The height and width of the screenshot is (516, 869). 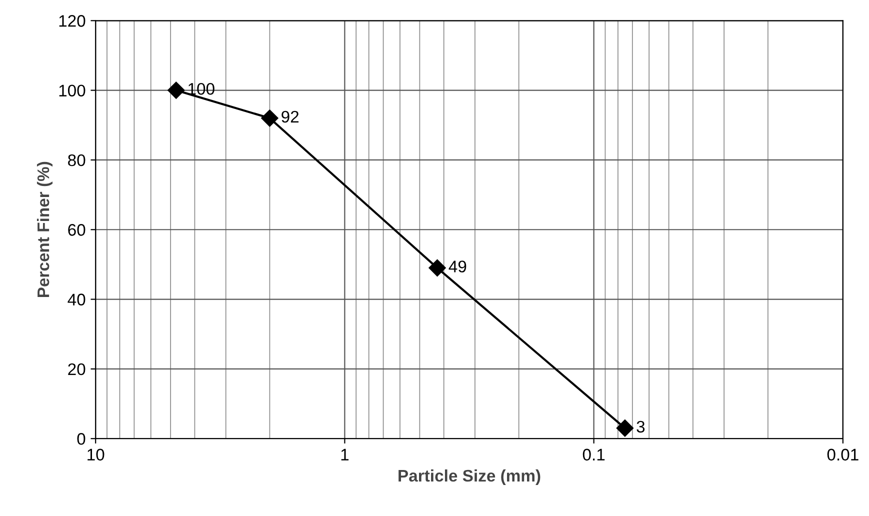 I want to click on x-tick-label: 0.01, so click(x=842, y=454).